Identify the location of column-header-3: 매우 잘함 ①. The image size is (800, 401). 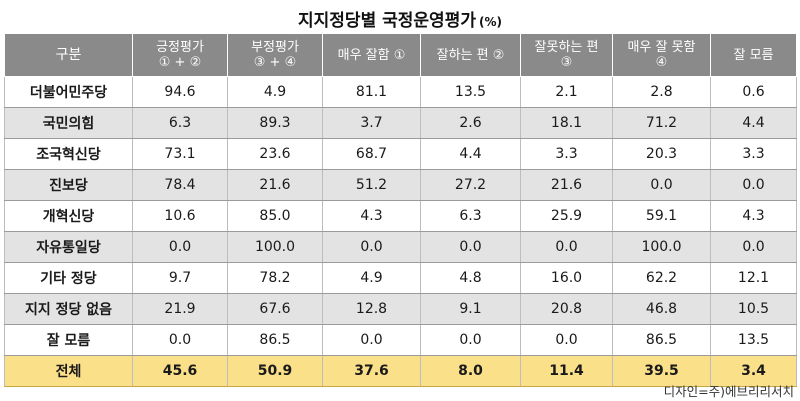
(371, 55).